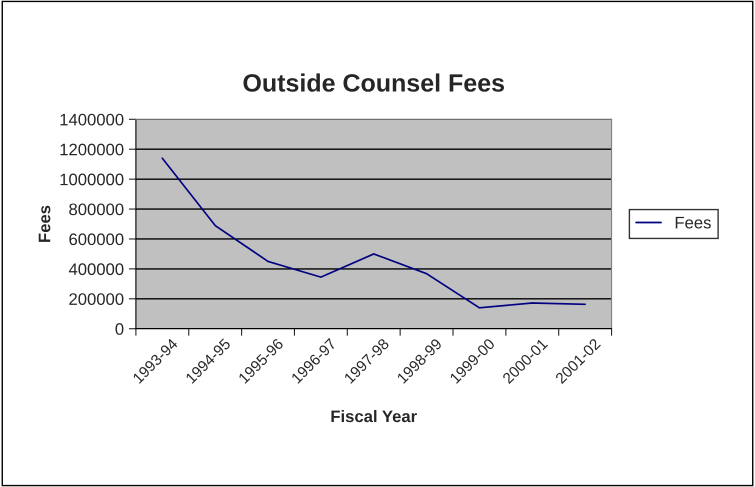 The image size is (755, 487). Describe the element at coordinates (96, 209) in the screenshot. I see `y-tick-label: 800000` at that location.